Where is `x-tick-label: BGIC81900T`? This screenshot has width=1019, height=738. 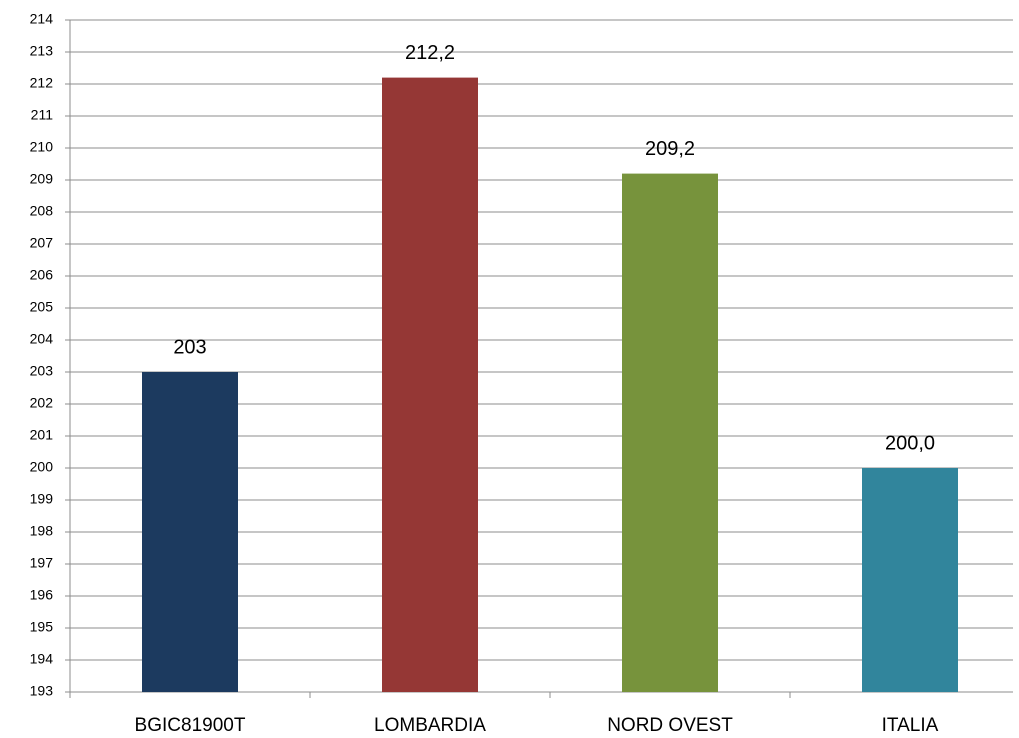
x-tick-label: BGIC81900T is located at coordinates (190, 725).